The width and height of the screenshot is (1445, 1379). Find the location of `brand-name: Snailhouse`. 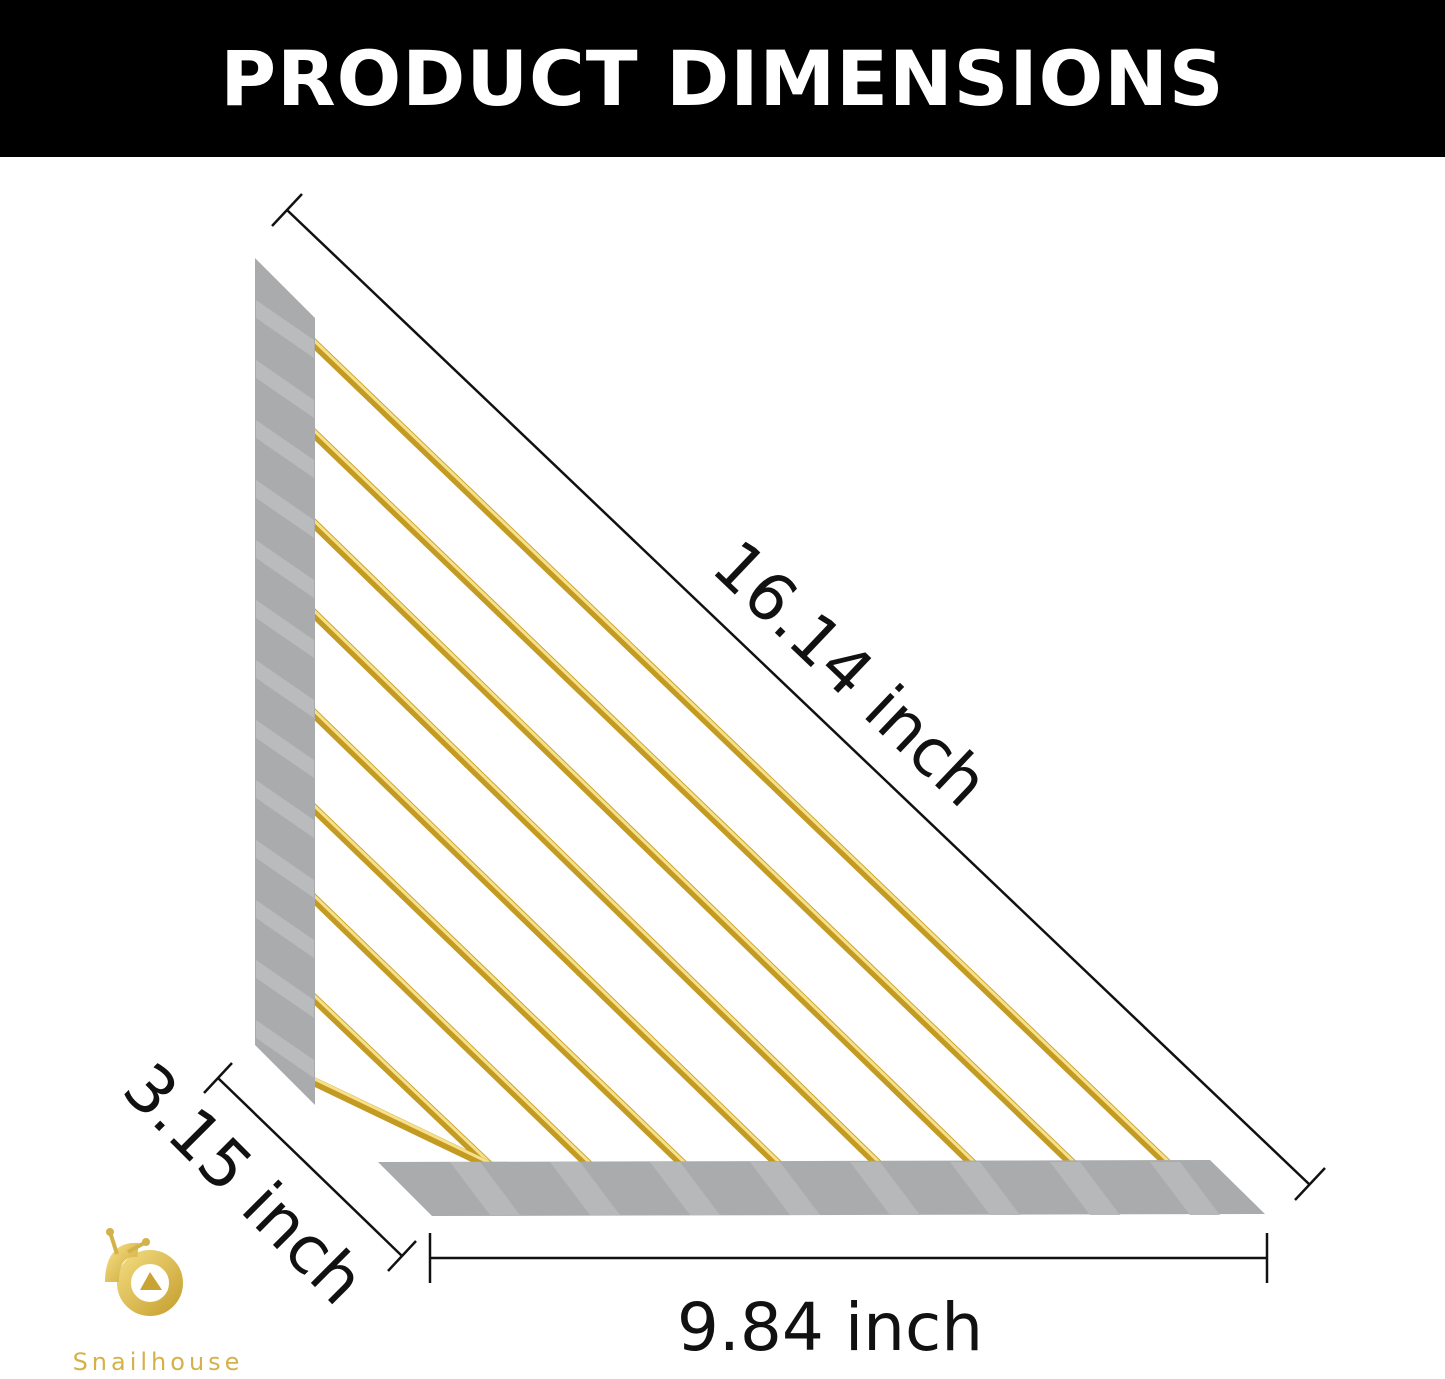

brand-name: Snailhouse is located at coordinates (158, 1362).